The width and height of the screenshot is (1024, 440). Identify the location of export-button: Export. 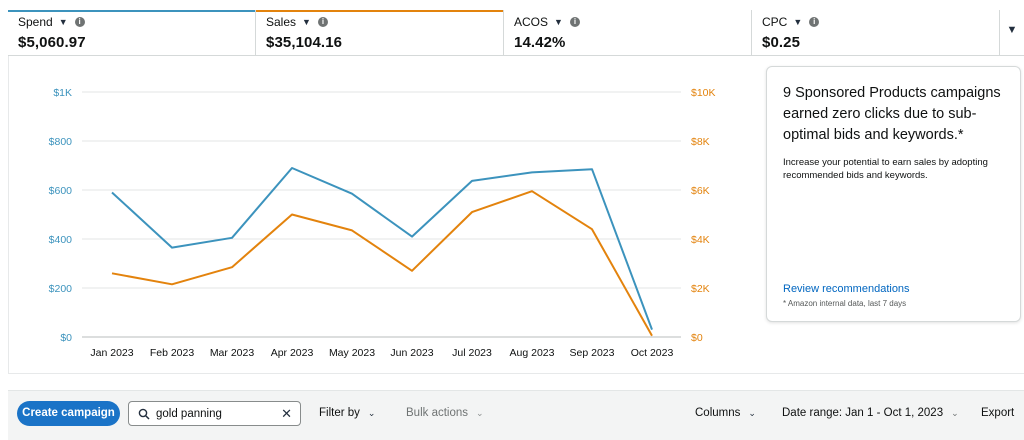
(998, 413).